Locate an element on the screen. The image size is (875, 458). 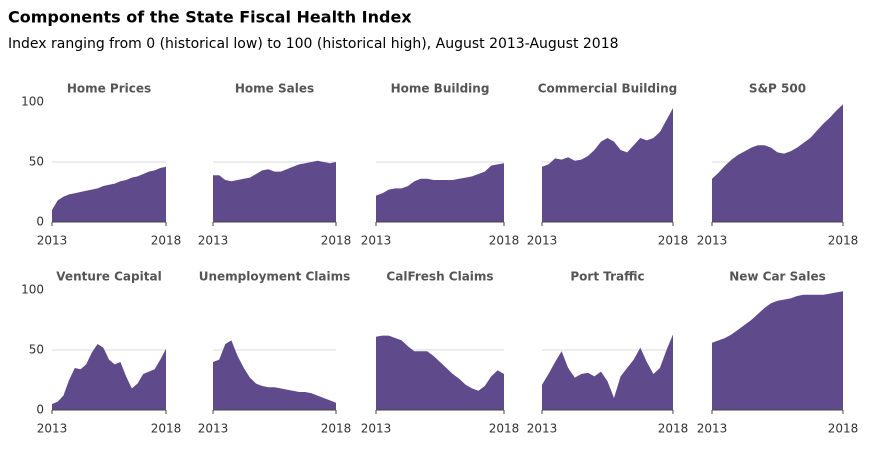
panel-title: Commercial Building is located at coordinates (607, 89).